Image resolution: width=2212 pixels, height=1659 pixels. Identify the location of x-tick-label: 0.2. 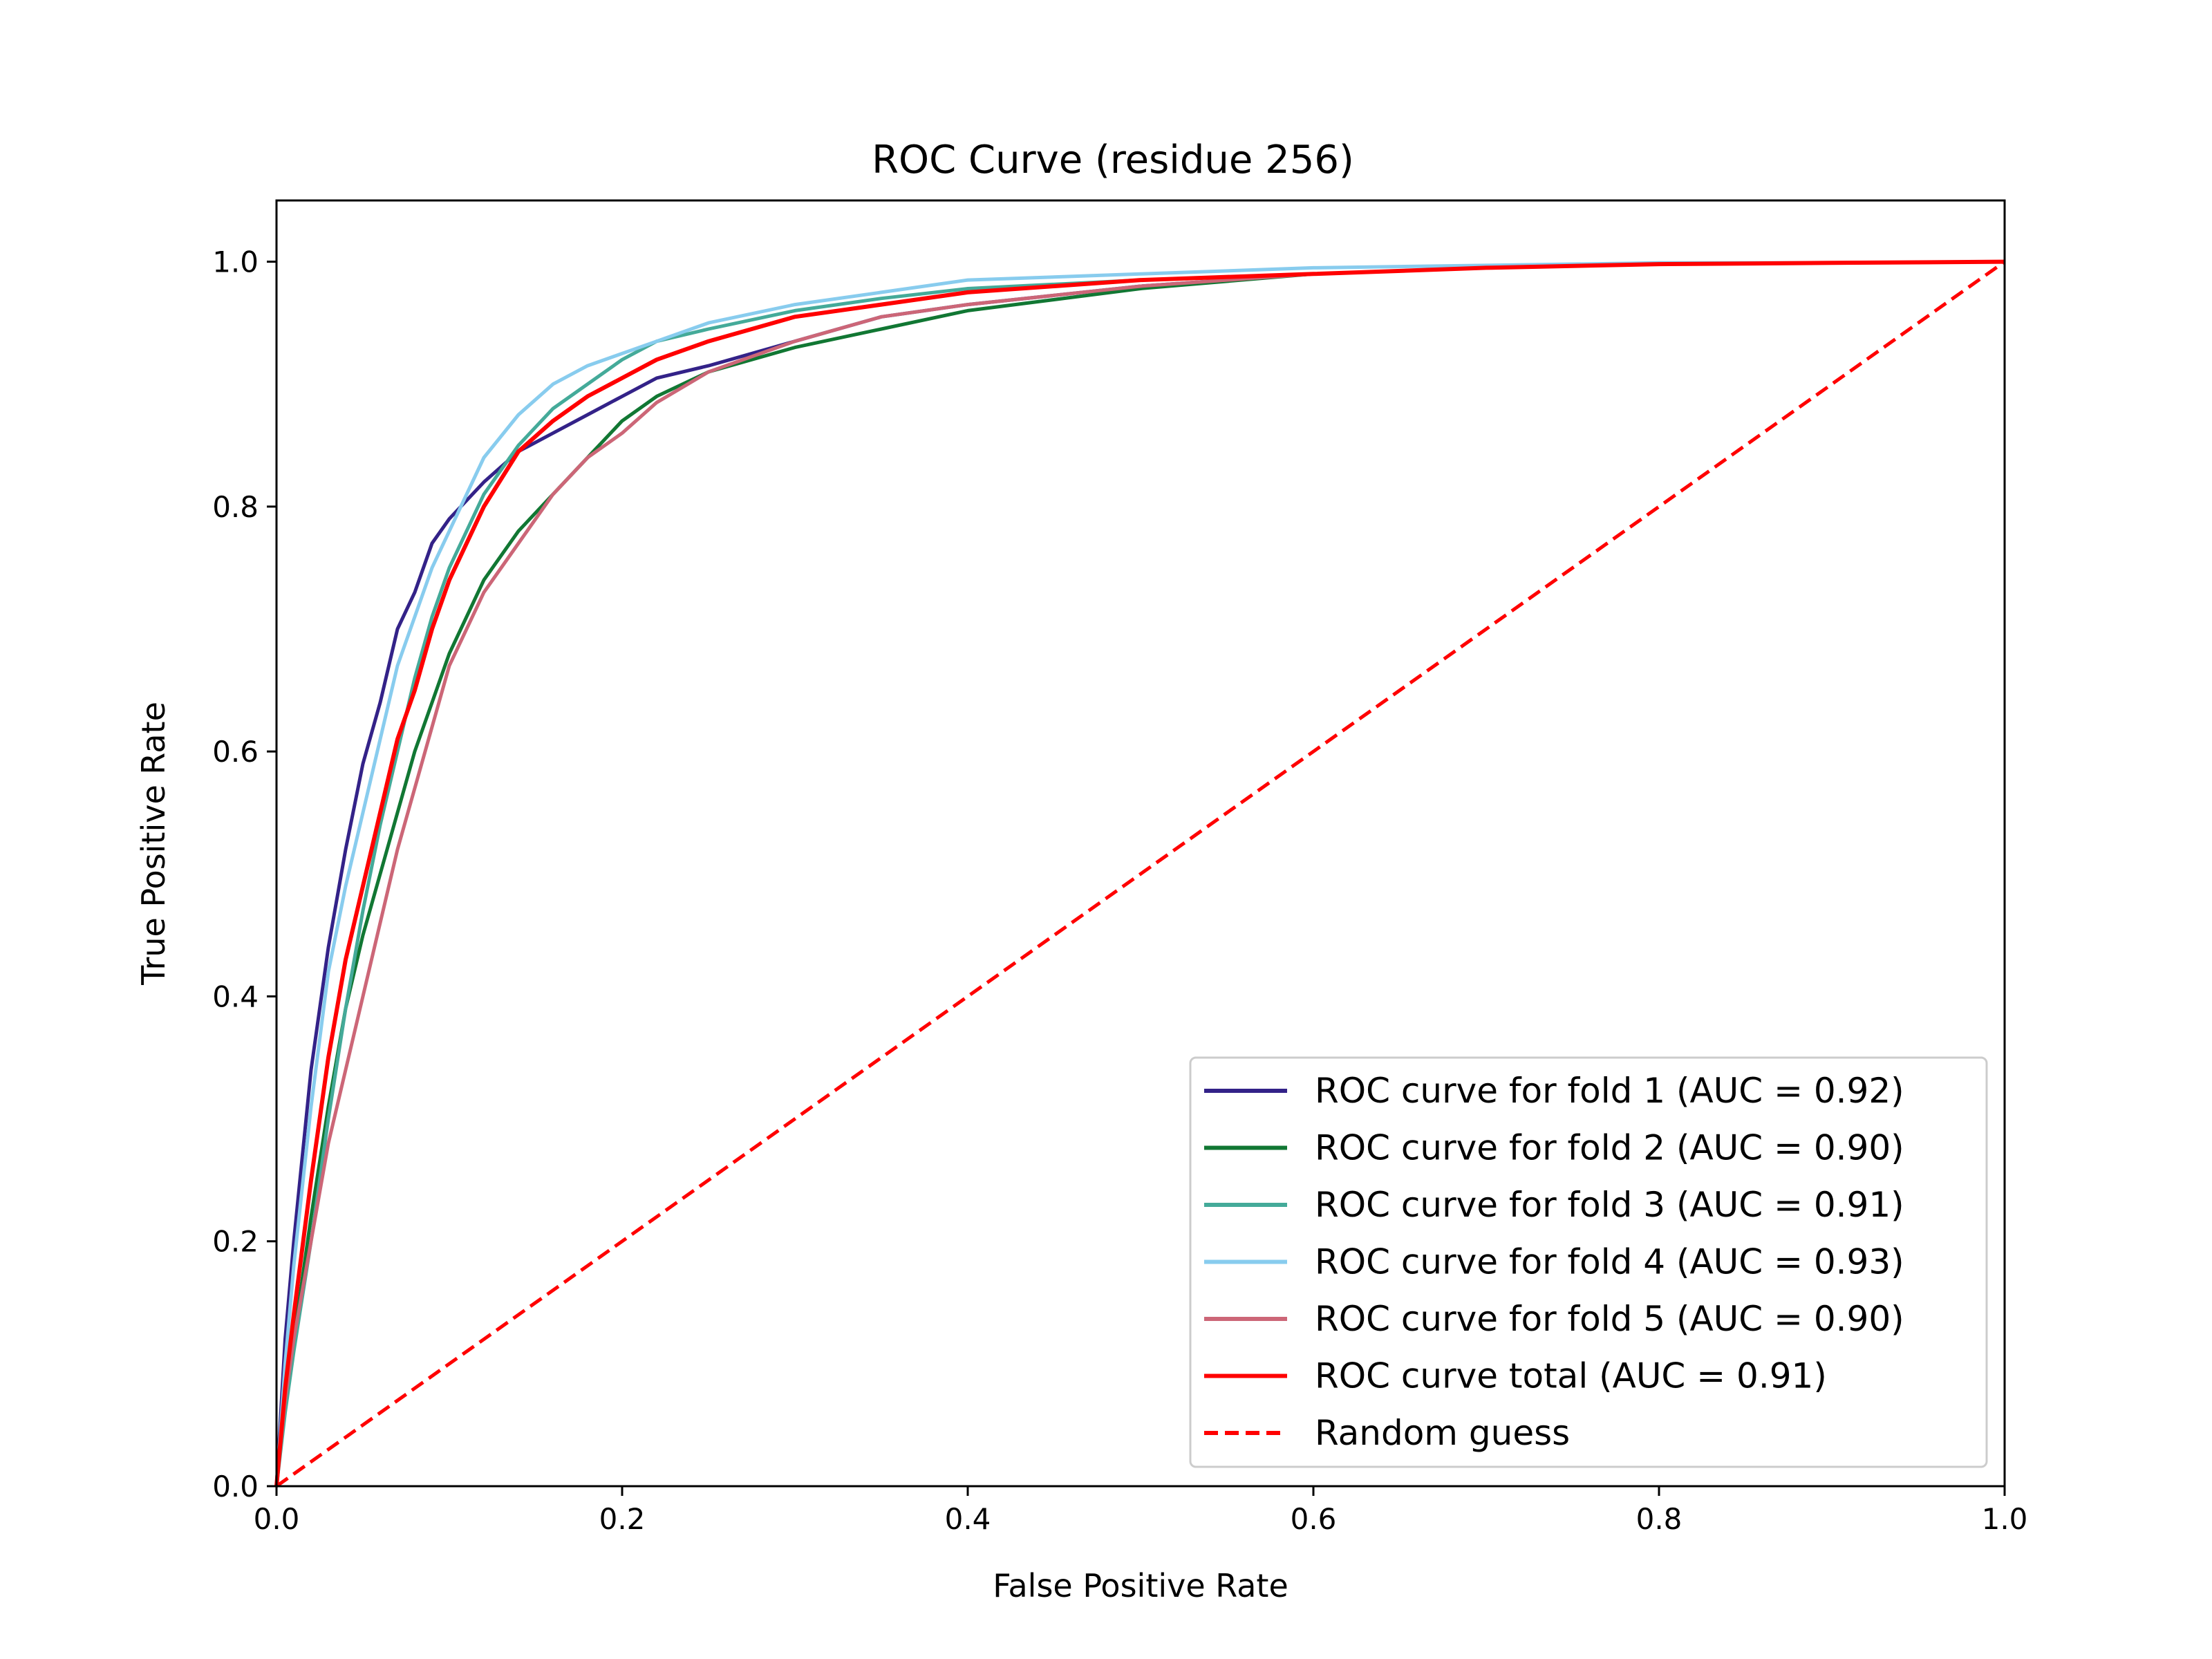
(622, 1519).